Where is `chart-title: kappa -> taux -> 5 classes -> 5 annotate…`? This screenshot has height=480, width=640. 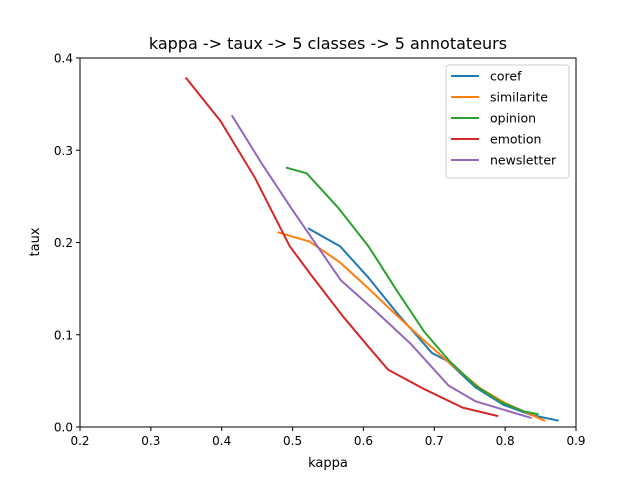
chart-title: kappa -> taux -> 5 classes -> 5 annotate… is located at coordinates (328, 43).